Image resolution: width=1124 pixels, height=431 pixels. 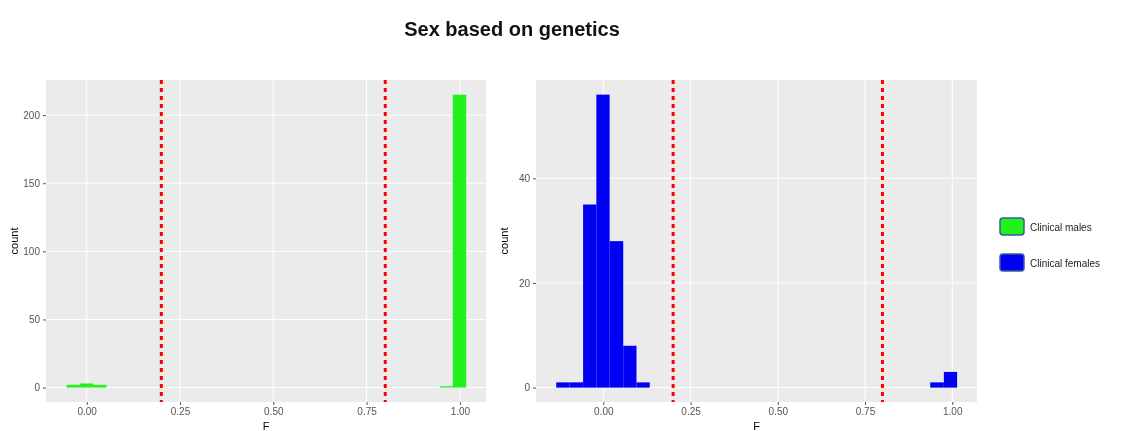 What do you see at coordinates (524, 179) in the screenshot?
I see `y-tick-label: 40` at bounding box center [524, 179].